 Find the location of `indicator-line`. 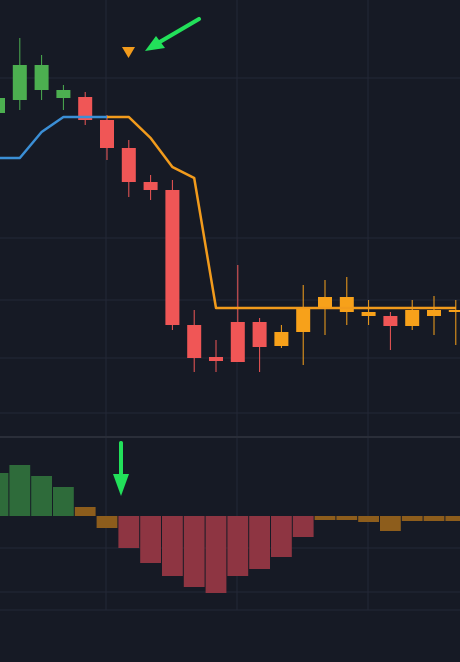

indicator-line is located at coordinates (53, 137).